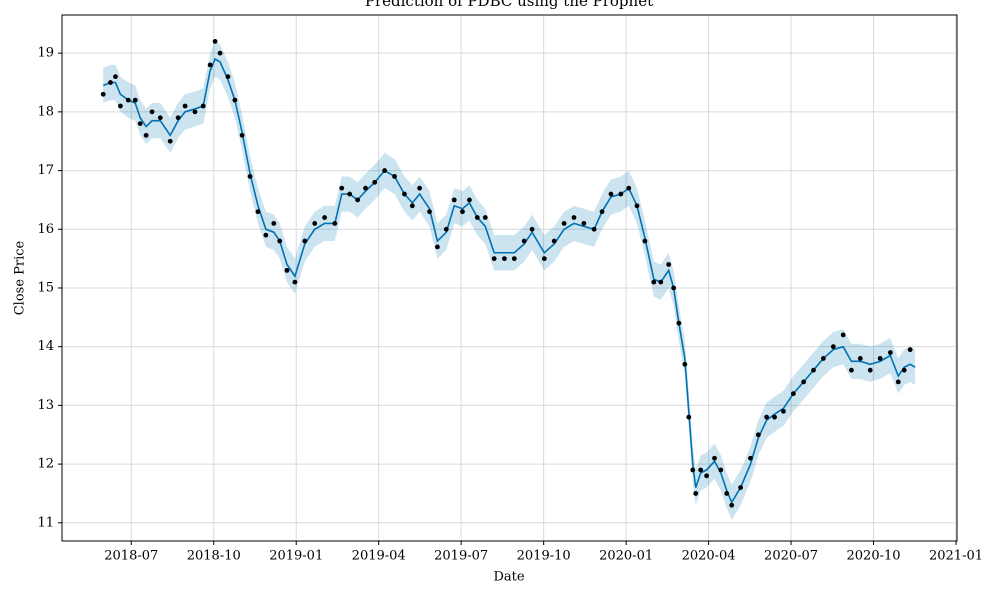 This screenshot has width=1000, height=600. Describe the element at coordinates (379, 556) in the screenshot. I see `x-tick-label: 2019-04` at that location.